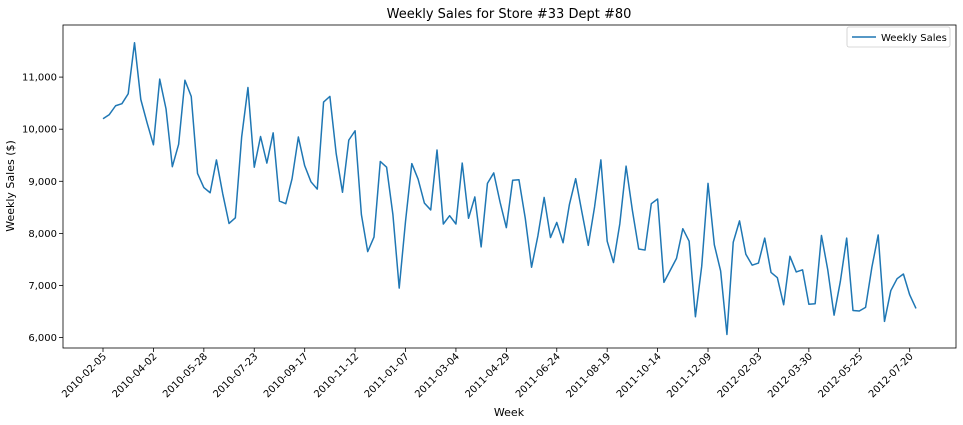 This screenshot has width=963, height=425. Describe the element at coordinates (42, 286) in the screenshot. I see `y-tick-label: 7,000` at that location.